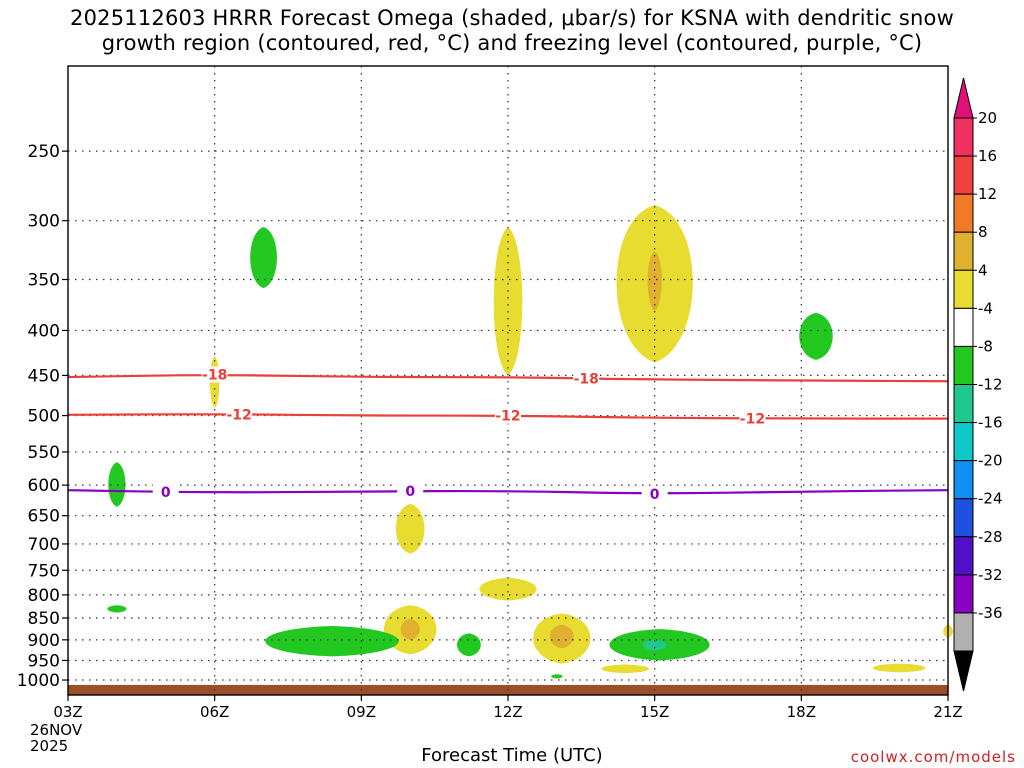 The image size is (1024, 768). I want to click on x-tick-label-06Z: 06Z, so click(214, 712).